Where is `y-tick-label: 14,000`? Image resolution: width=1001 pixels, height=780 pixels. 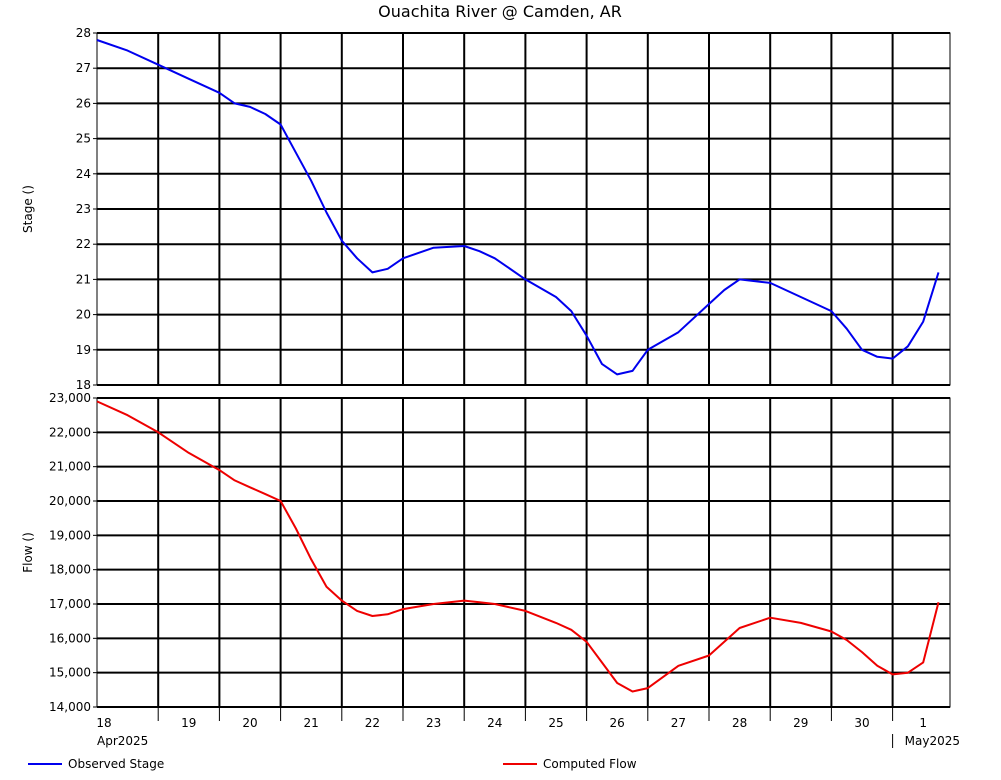 y-tick-label: 14,000 is located at coordinates (70, 707).